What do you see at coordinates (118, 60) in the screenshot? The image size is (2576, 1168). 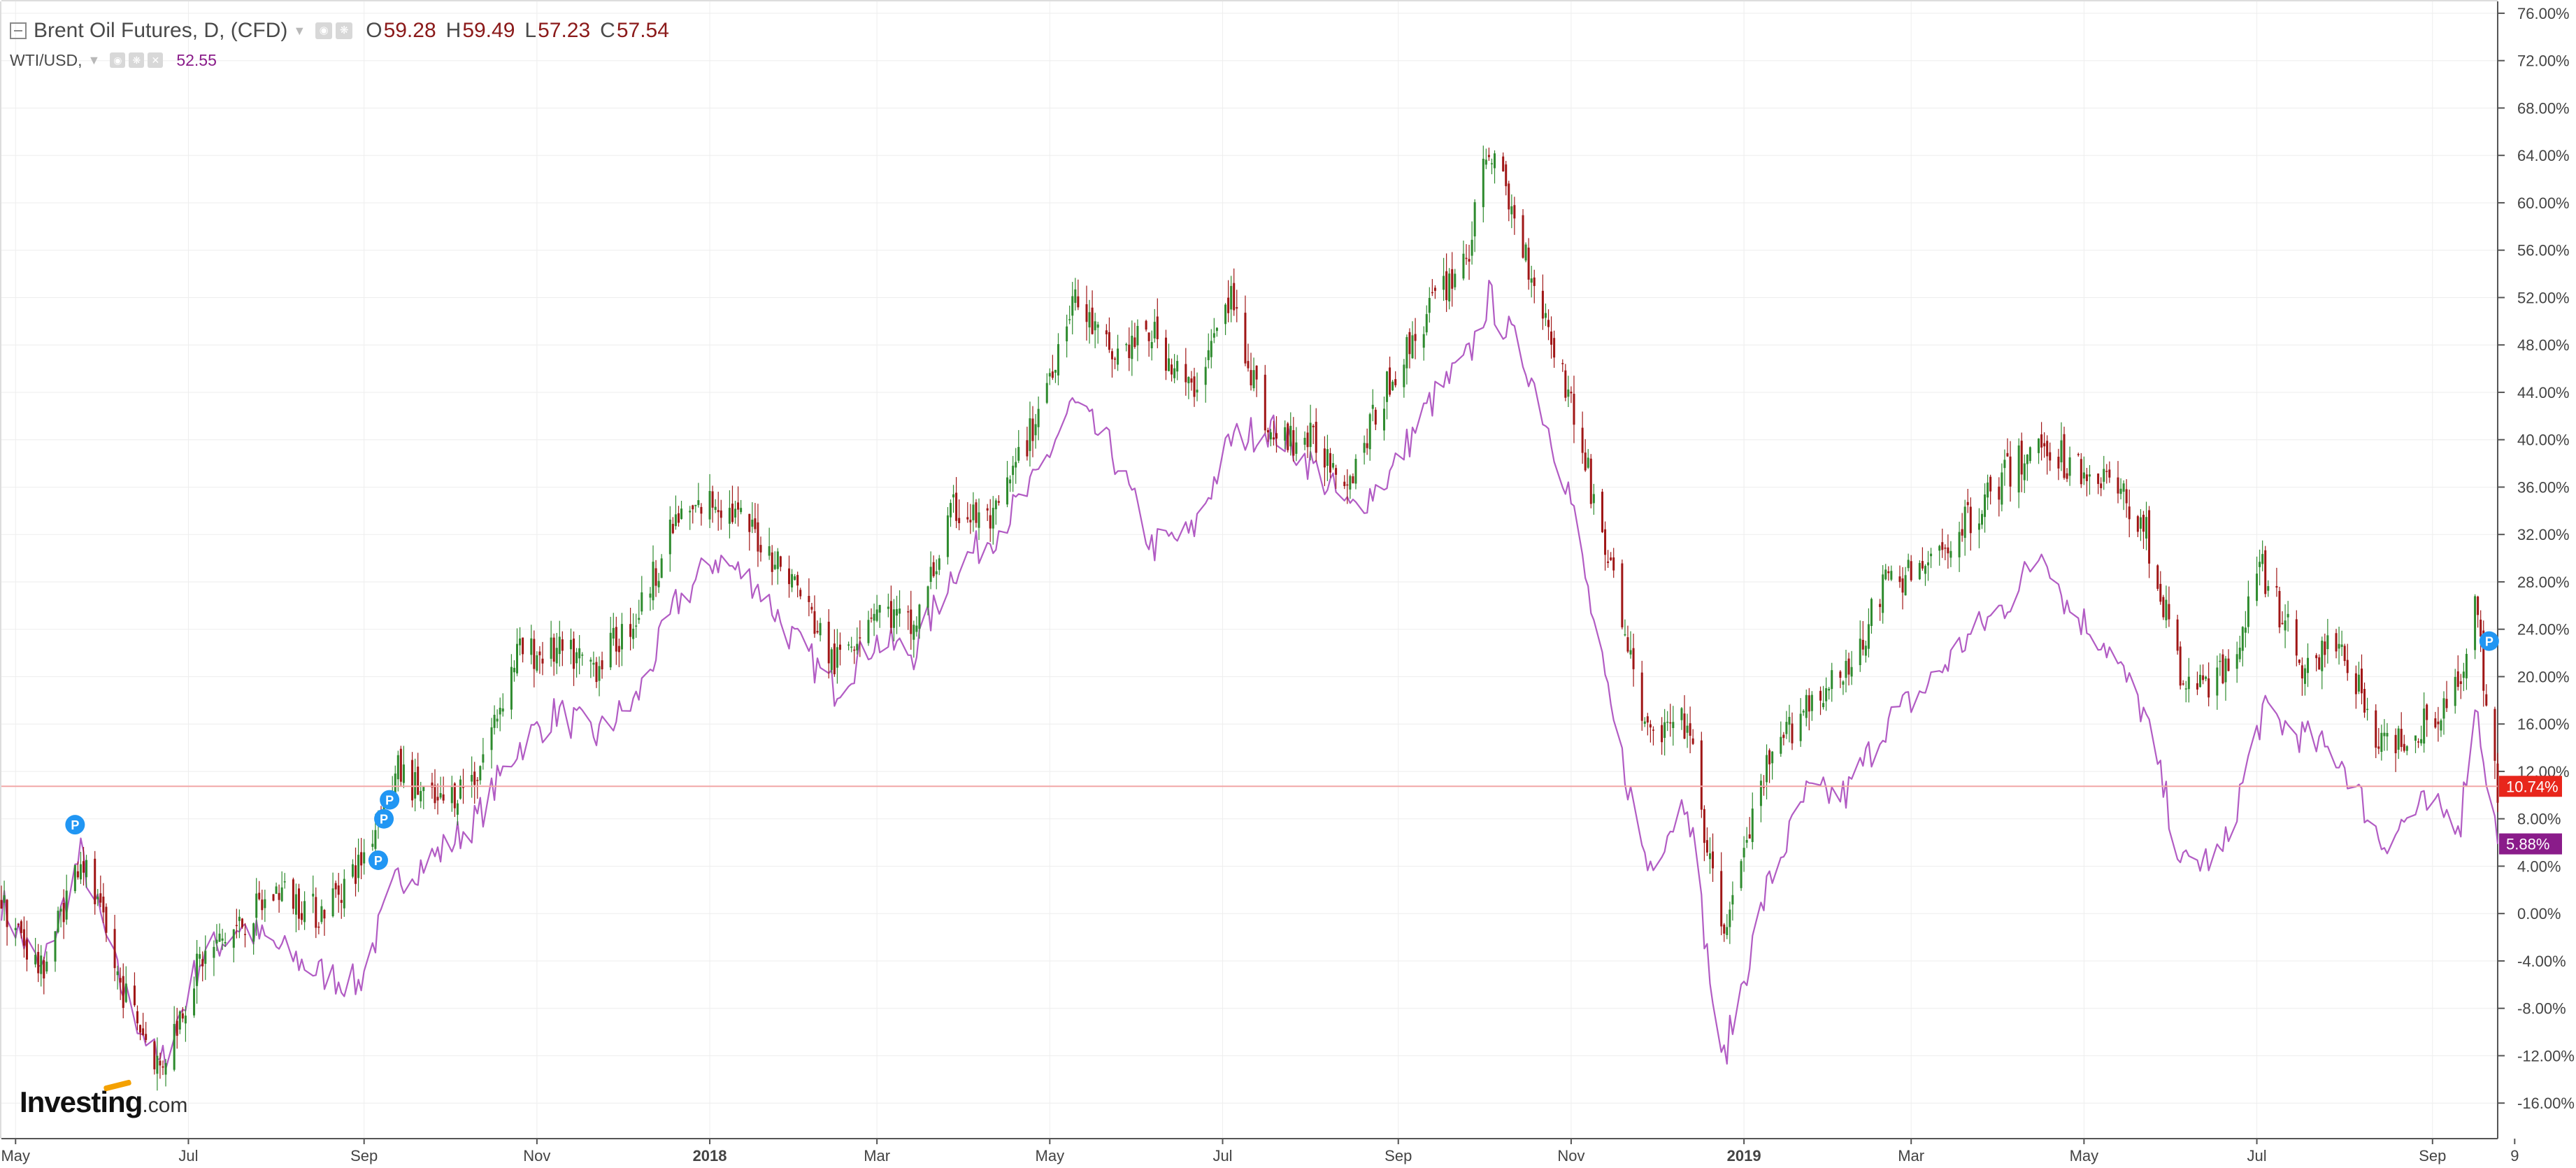 I see `visibility-icon: ◉` at bounding box center [118, 60].